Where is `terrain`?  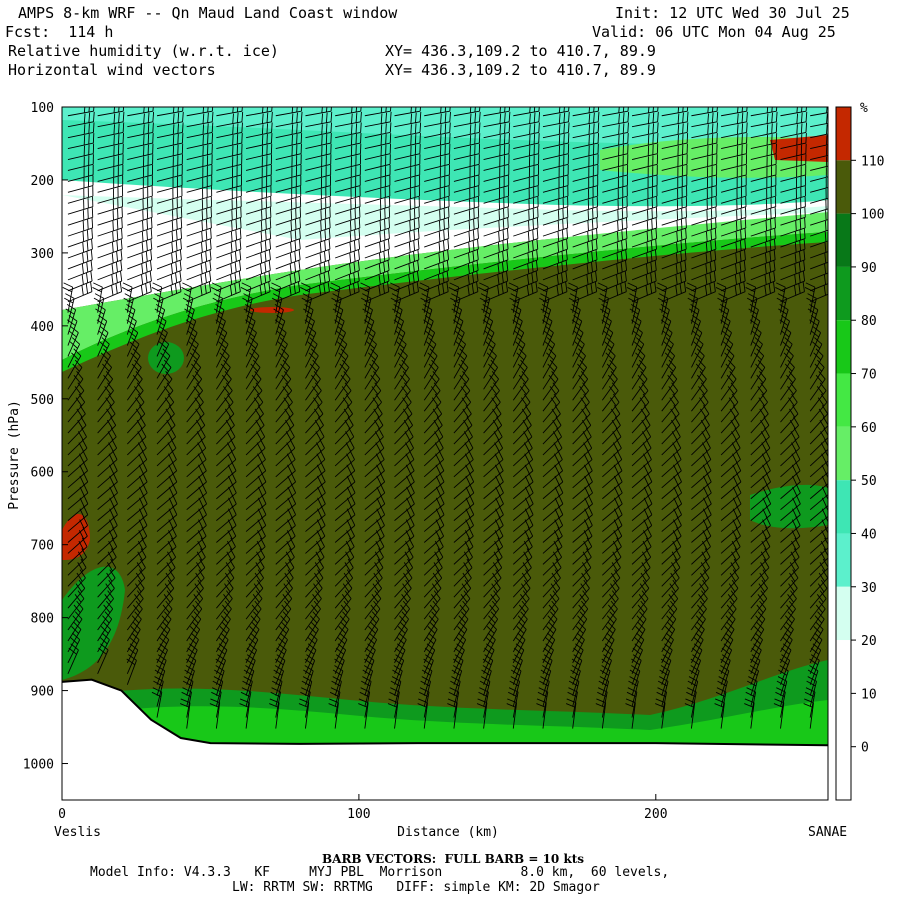
terrain is located at coordinates (445, 739).